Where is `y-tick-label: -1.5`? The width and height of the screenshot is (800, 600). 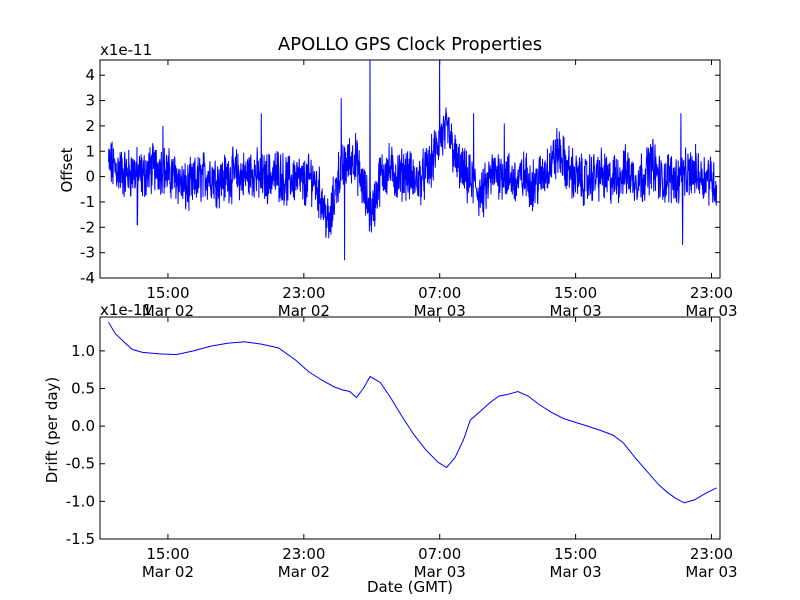
y-tick-label: -1.5 is located at coordinates (80, 539).